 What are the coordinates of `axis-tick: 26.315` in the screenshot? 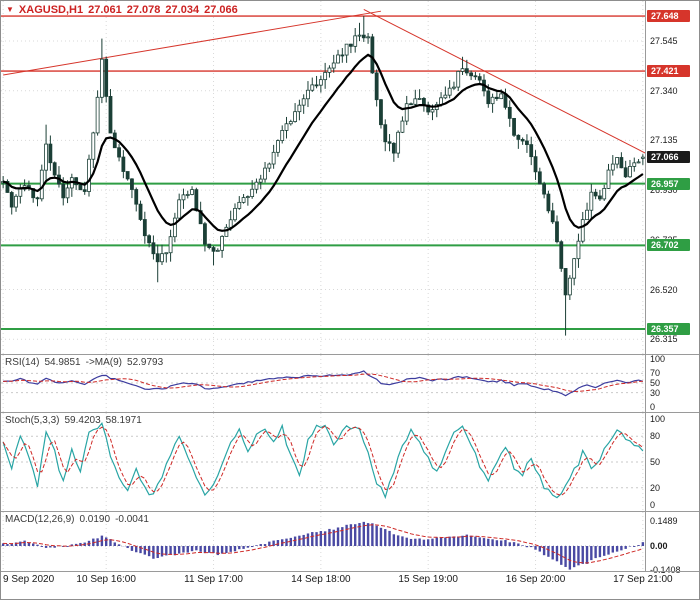 It's located at (664, 339).